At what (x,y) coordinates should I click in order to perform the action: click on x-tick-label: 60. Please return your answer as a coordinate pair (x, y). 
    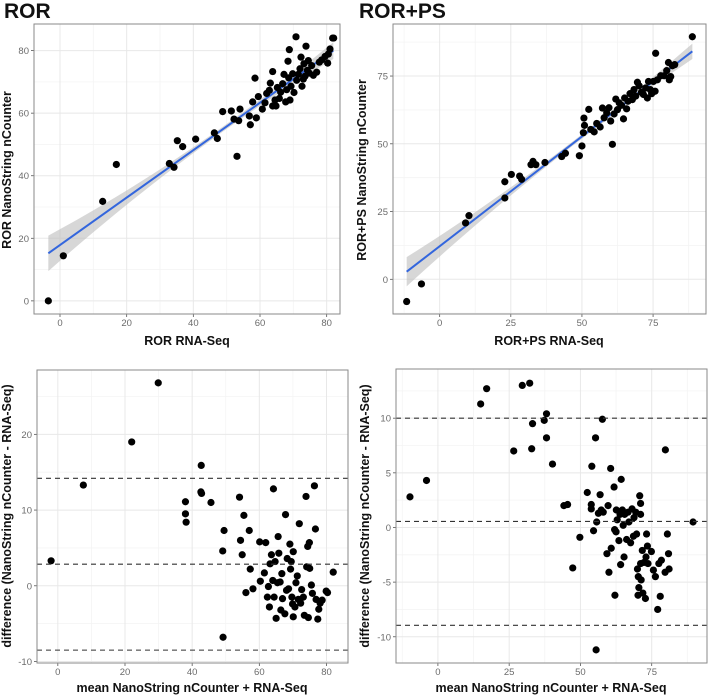
    Looking at the image, I should click on (260, 323).